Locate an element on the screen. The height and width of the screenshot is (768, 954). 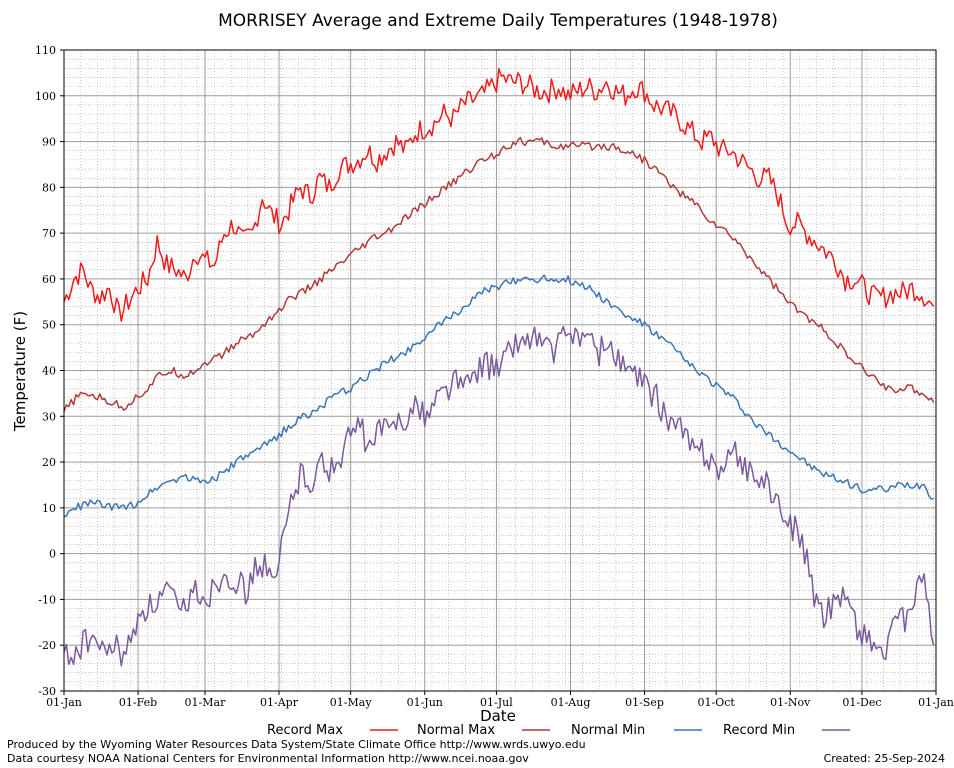
y-tick-label: 50 is located at coordinates (49, 325).